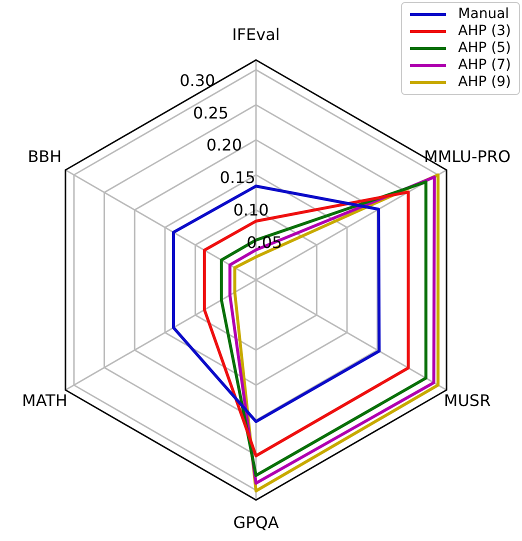  Describe the element at coordinates (484, 14) in the screenshot. I see `legend-label: Manual` at that location.